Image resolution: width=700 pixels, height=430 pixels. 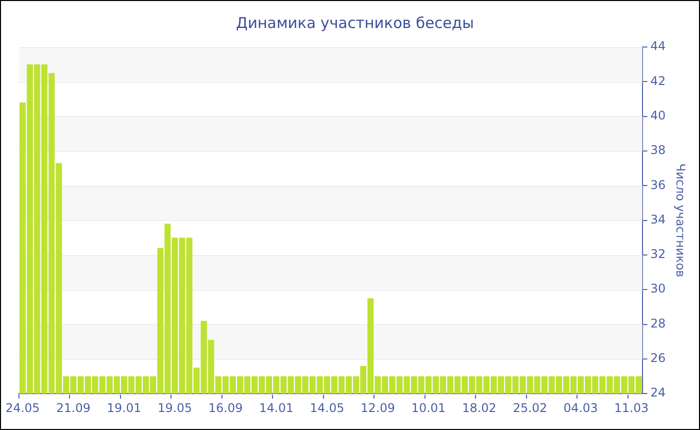 I want to click on y-tick-label: 24, so click(x=658, y=393).